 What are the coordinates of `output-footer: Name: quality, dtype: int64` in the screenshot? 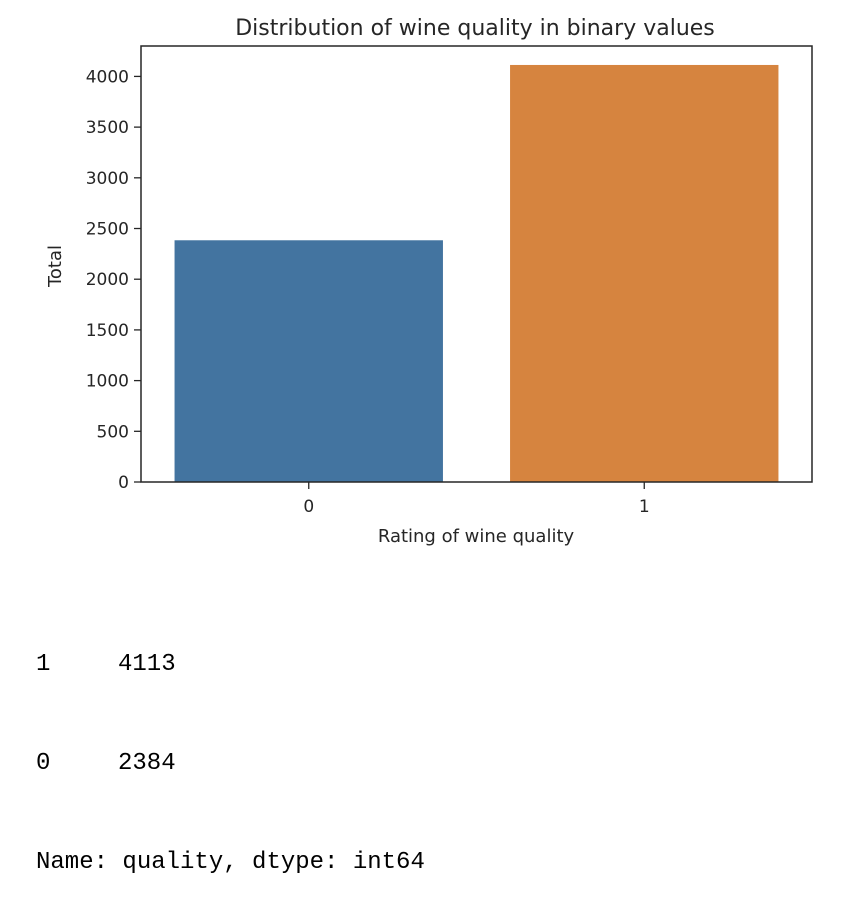 It's located at (230, 862).